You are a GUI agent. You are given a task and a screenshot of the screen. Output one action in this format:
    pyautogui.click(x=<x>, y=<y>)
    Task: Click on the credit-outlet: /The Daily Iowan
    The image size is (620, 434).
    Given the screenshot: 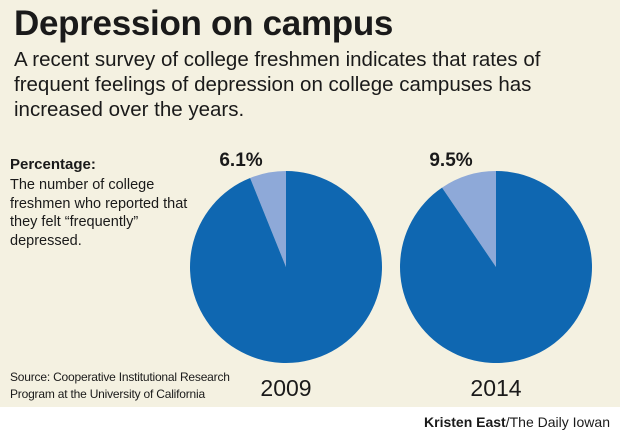 What is the action you would take?
    pyautogui.click(x=557, y=422)
    